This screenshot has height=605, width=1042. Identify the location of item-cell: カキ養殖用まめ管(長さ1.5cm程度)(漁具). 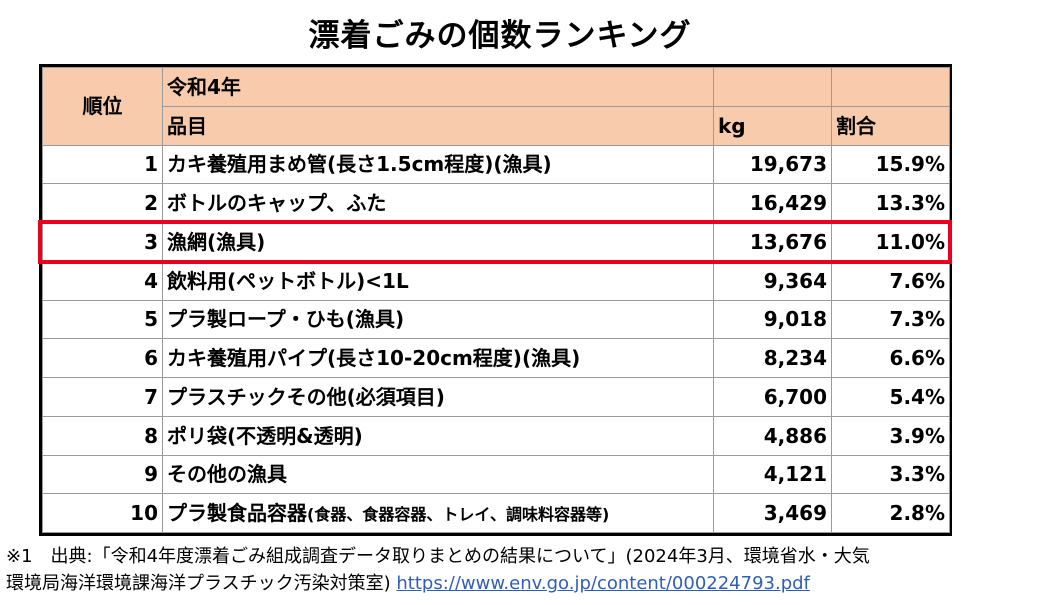
(438, 164).